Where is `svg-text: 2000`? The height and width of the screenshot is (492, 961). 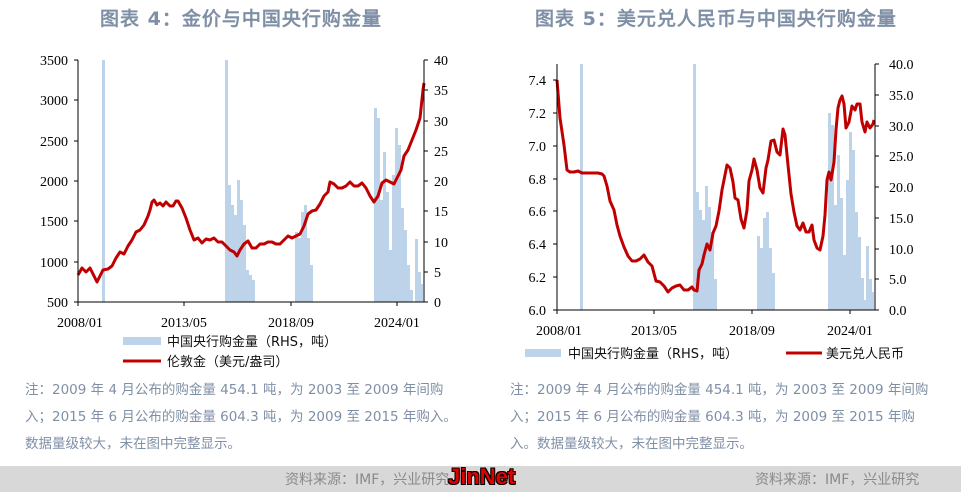
svg-text: 2000 is located at coordinates (54, 182).